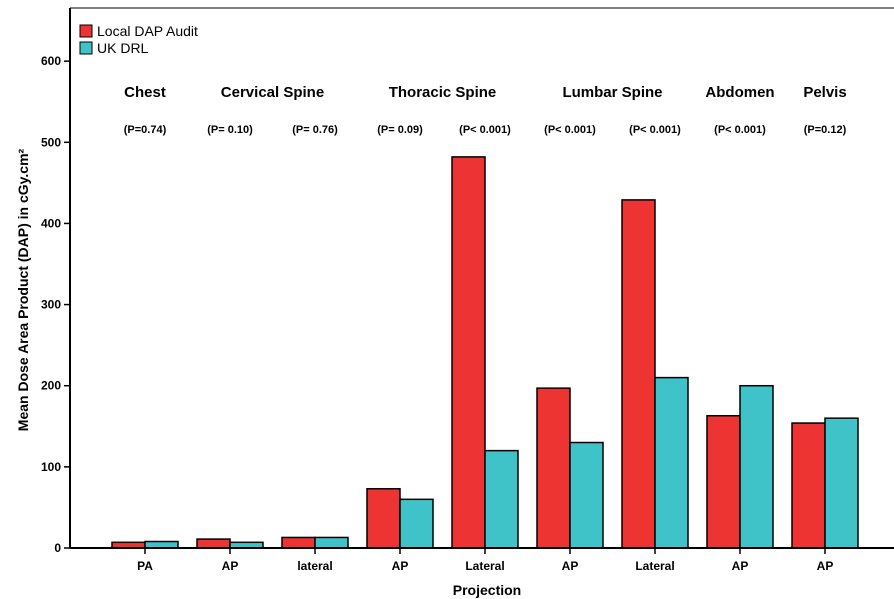 This screenshot has width=894, height=599. What do you see at coordinates (51, 223) in the screenshot?
I see `y-tick-label: 400` at bounding box center [51, 223].